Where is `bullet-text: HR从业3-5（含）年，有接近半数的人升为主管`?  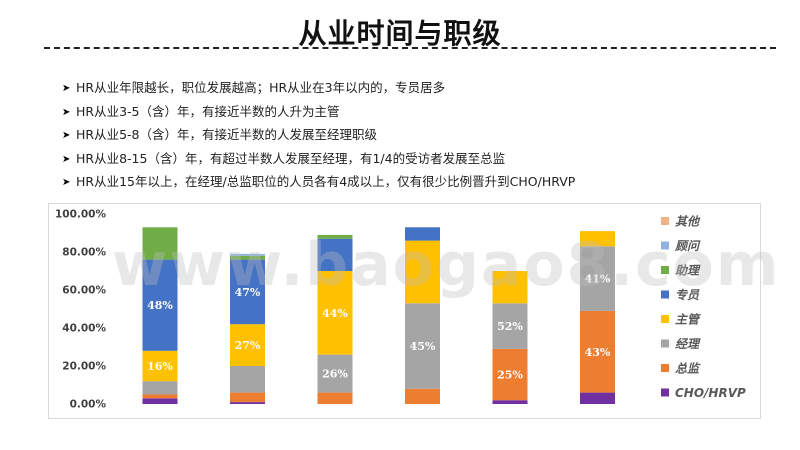 bullet-text: HR从业3-5（含）年，有接近半数的人升为主管 is located at coordinates (208, 111).